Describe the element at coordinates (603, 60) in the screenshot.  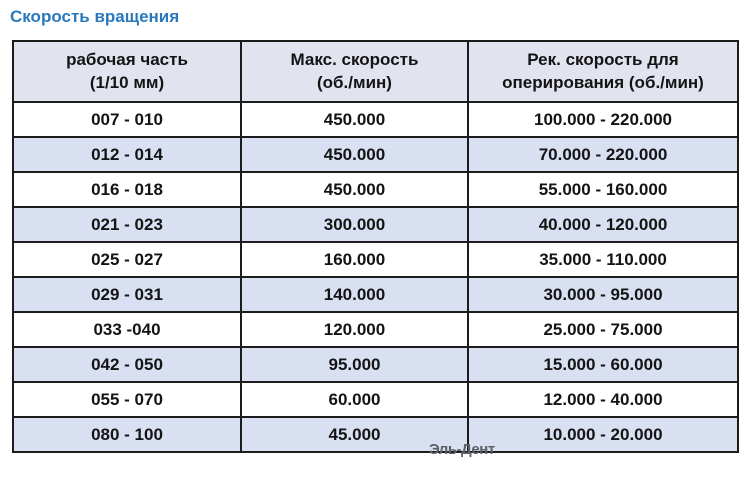
I see `col-header-rec-speed-line1: Рек. скорость для` at that location.